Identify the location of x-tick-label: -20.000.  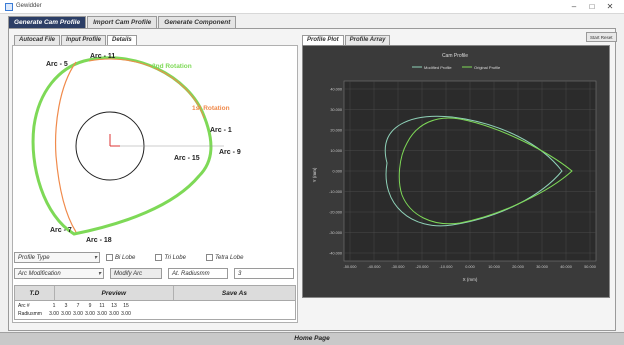
(422, 267).